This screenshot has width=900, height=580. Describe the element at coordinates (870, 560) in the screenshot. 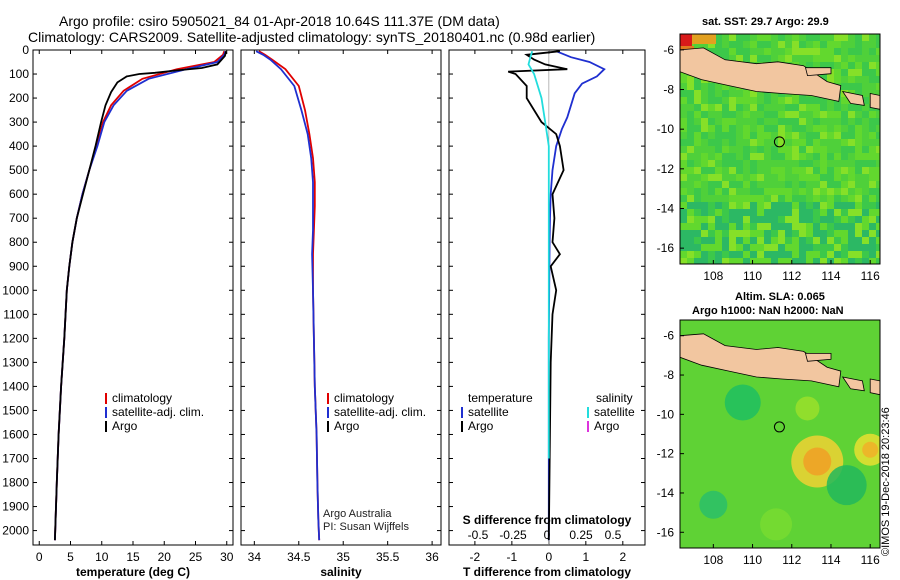

I see `map-x-tick-label: 116` at that location.